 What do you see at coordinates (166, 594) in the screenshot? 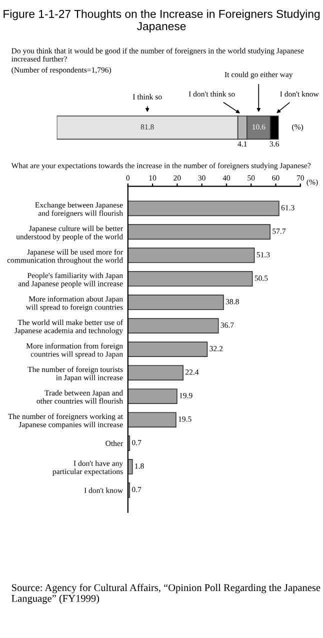
I see `source-note: Source: Agency for Cultural Affairs, “Opinion Poll Regarding the Japanese Language” (FY1999)` at bounding box center [166, 594].